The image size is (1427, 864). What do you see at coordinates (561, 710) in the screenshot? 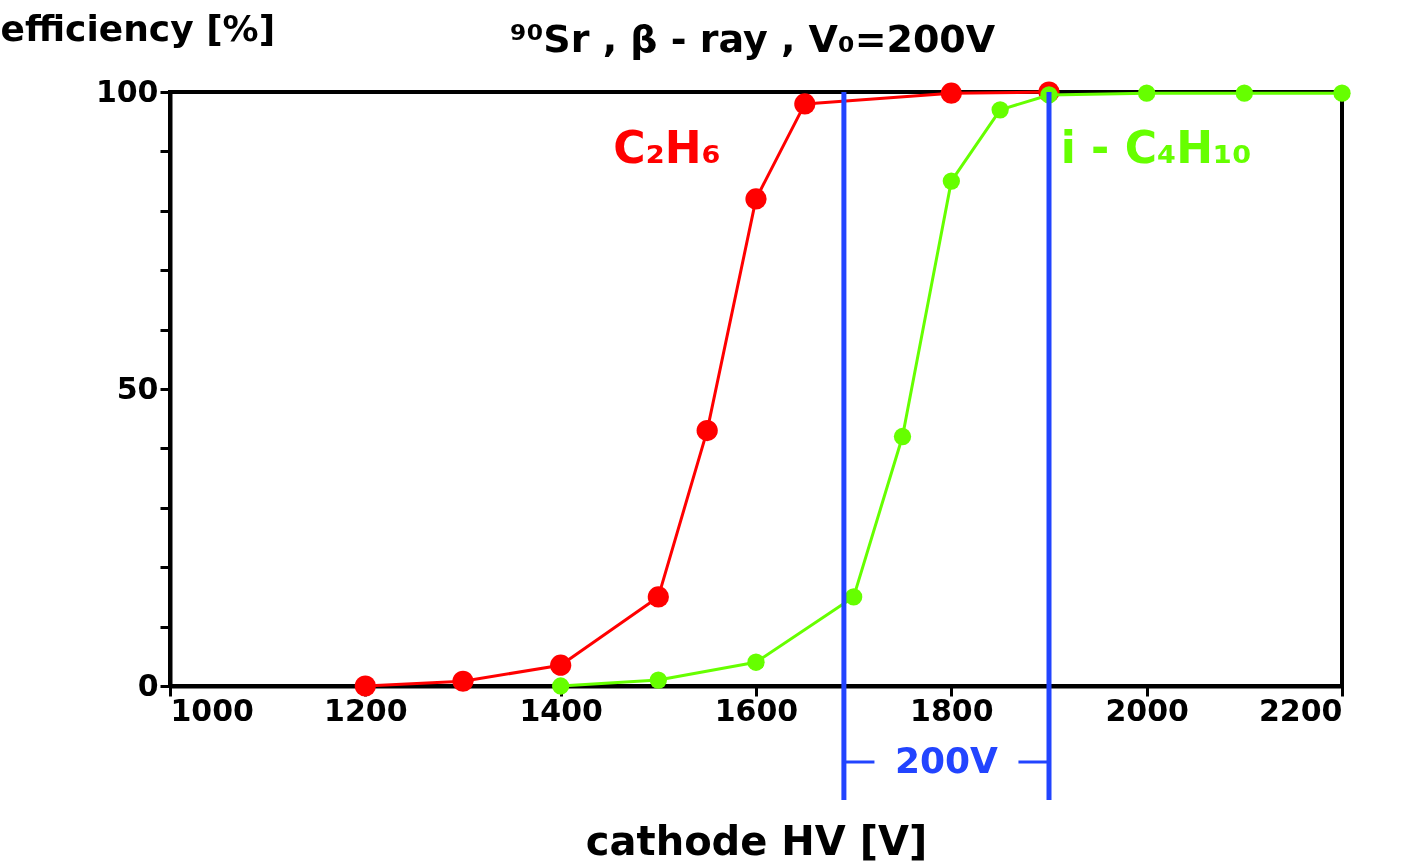
I see `x-tick-label: 1400` at bounding box center [561, 710].